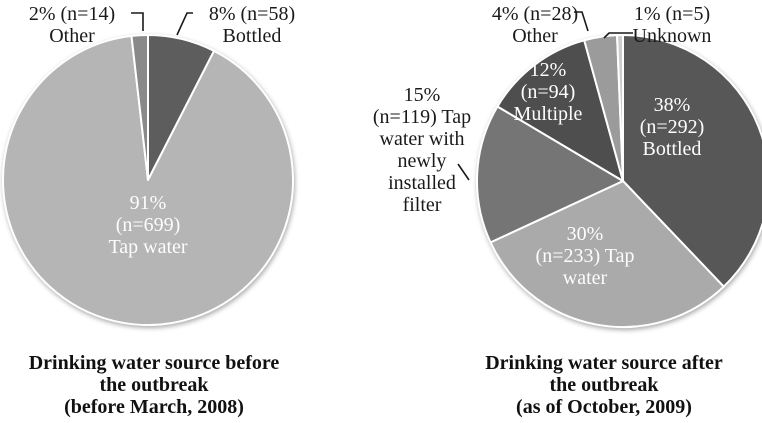 This screenshot has width=762, height=423. I want to click on callout-after-unknown: 1% (n=5) Unknown, so click(672, 25).